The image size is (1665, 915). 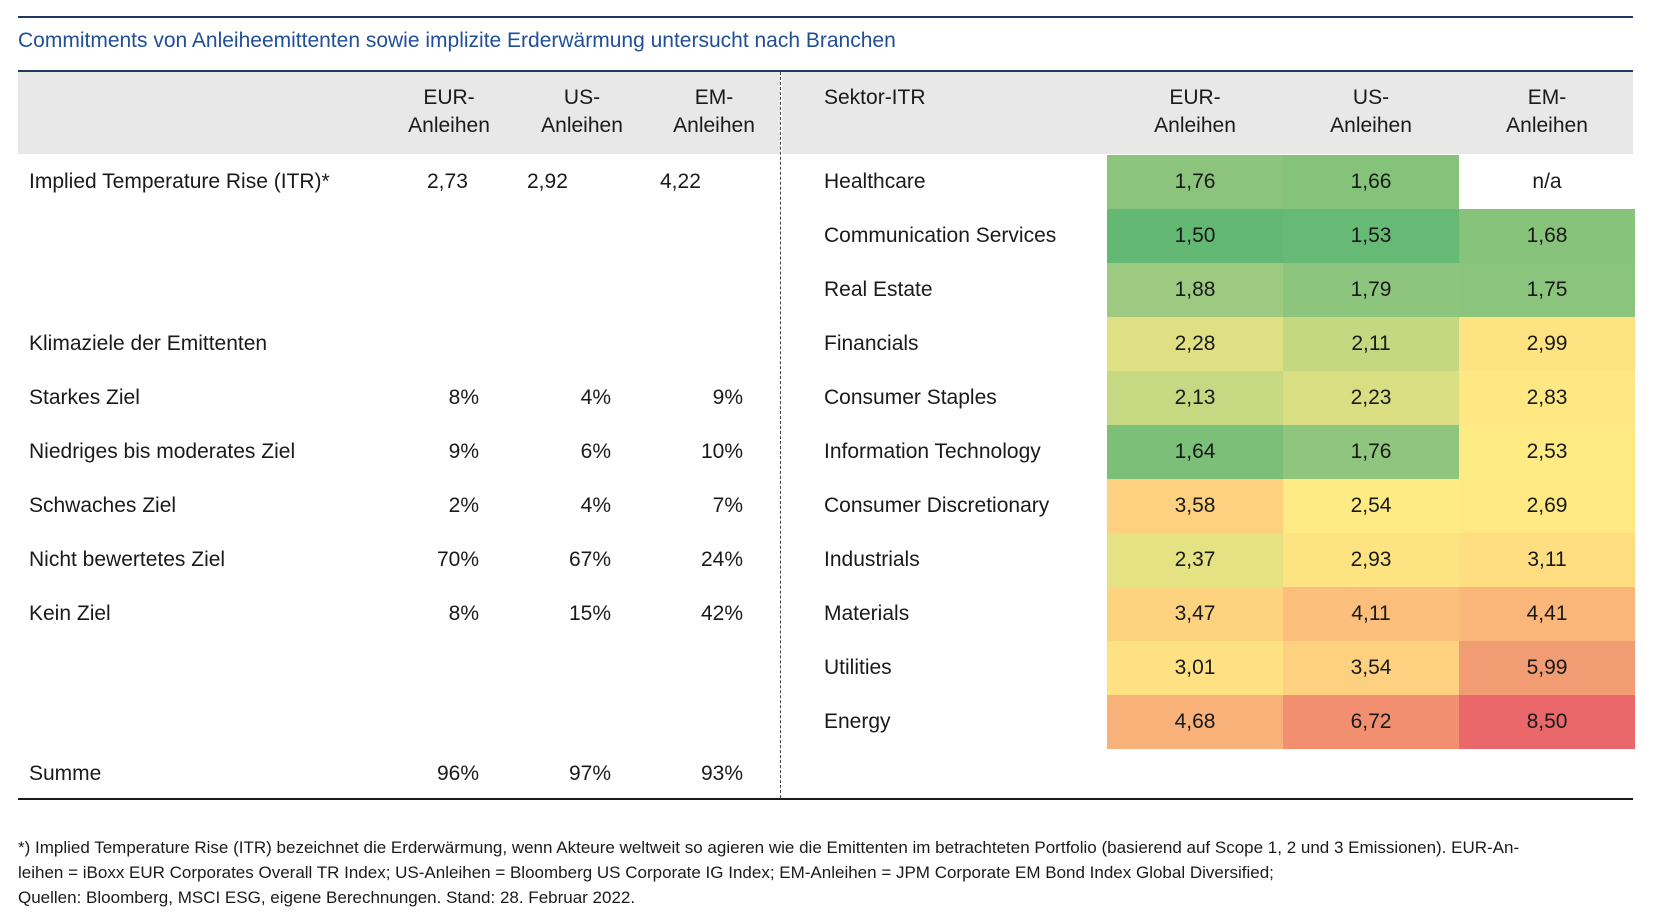 I want to click on heatmap-cell: 2,69, so click(x=1547, y=506).